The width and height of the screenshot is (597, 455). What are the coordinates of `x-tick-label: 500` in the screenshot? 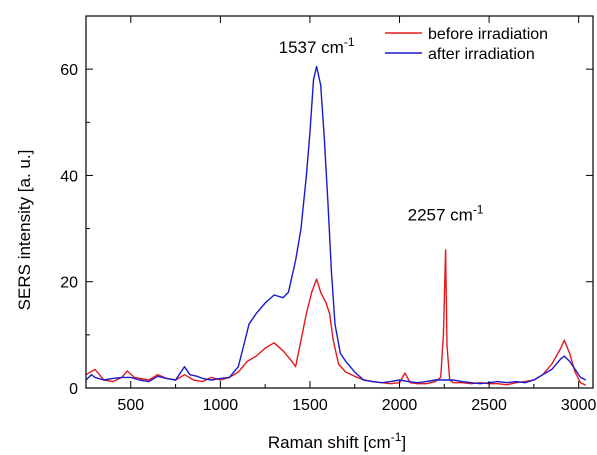 It's located at (130, 405).